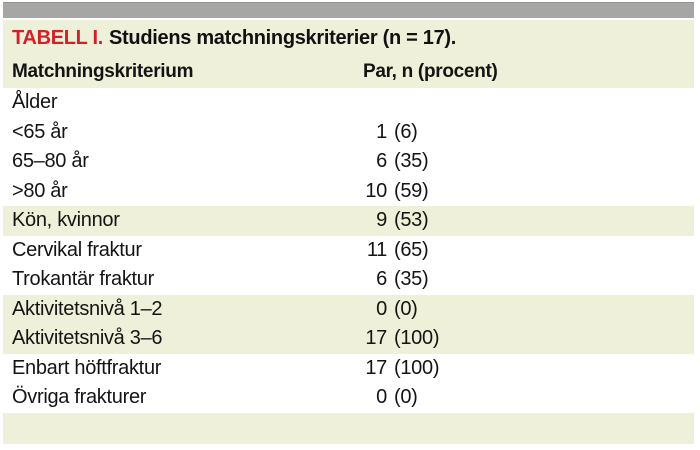 The height and width of the screenshot is (450, 700). I want to click on table-row-kon-kvinnor: Kön, kvinnor 9 (53), so click(348, 221).